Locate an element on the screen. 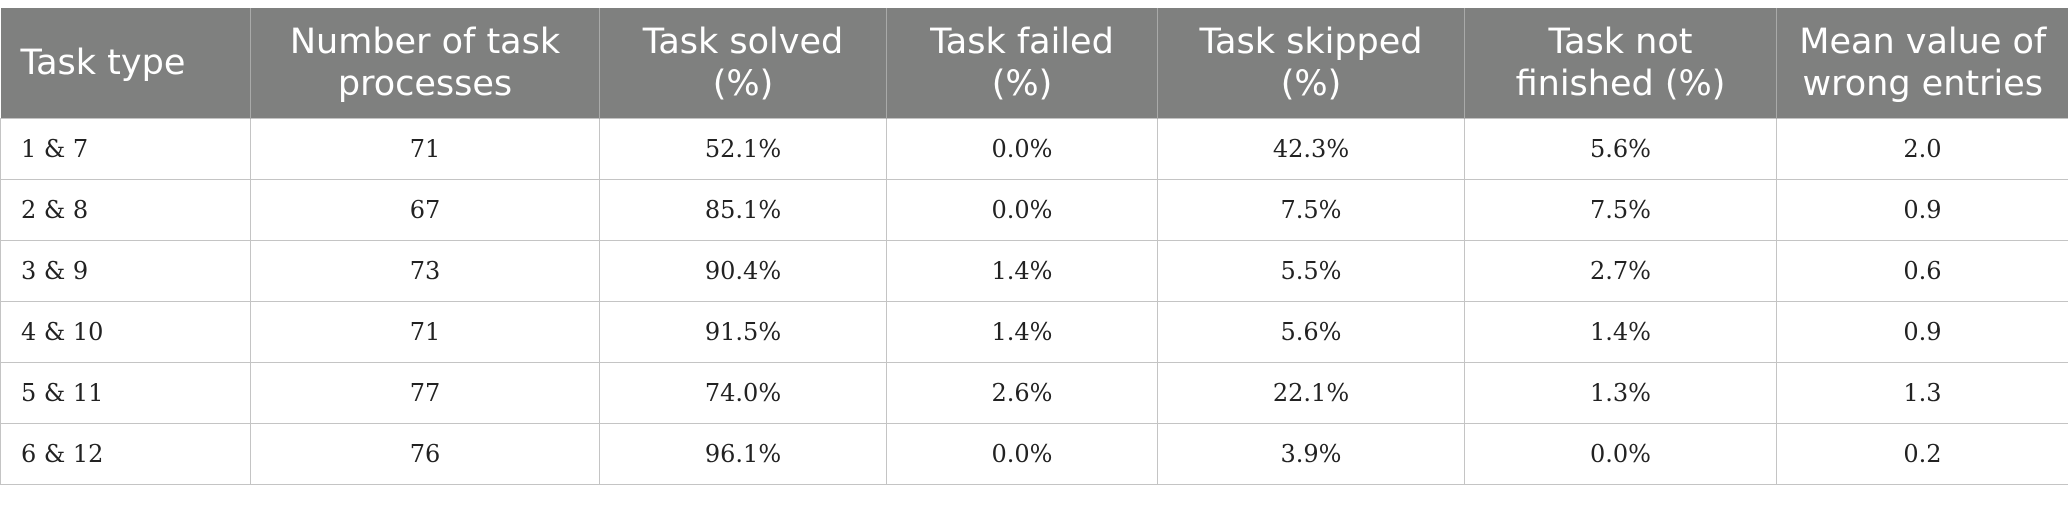  table-row: 2 & 8 67 85.1% 0.0% 7.5% 7.5% 0.9 is located at coordinates (1034, 210).